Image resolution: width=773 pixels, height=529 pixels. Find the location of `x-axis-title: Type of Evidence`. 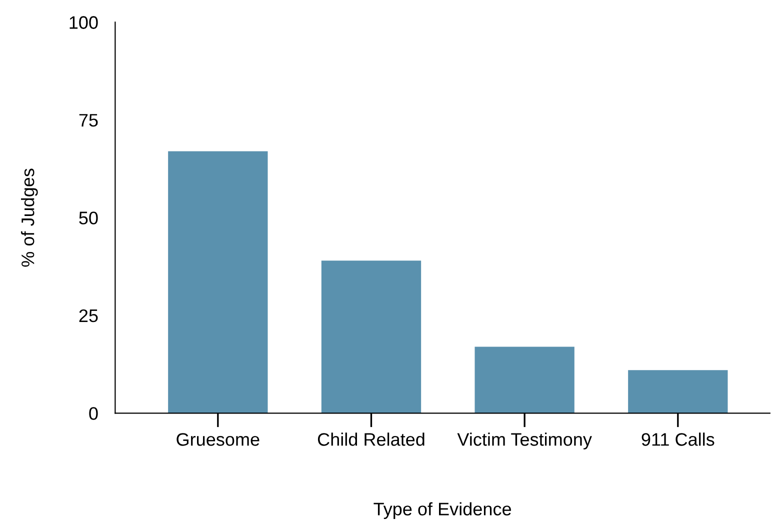

x-axis-title: Type of Evidence is located at coordinates (442, 511).